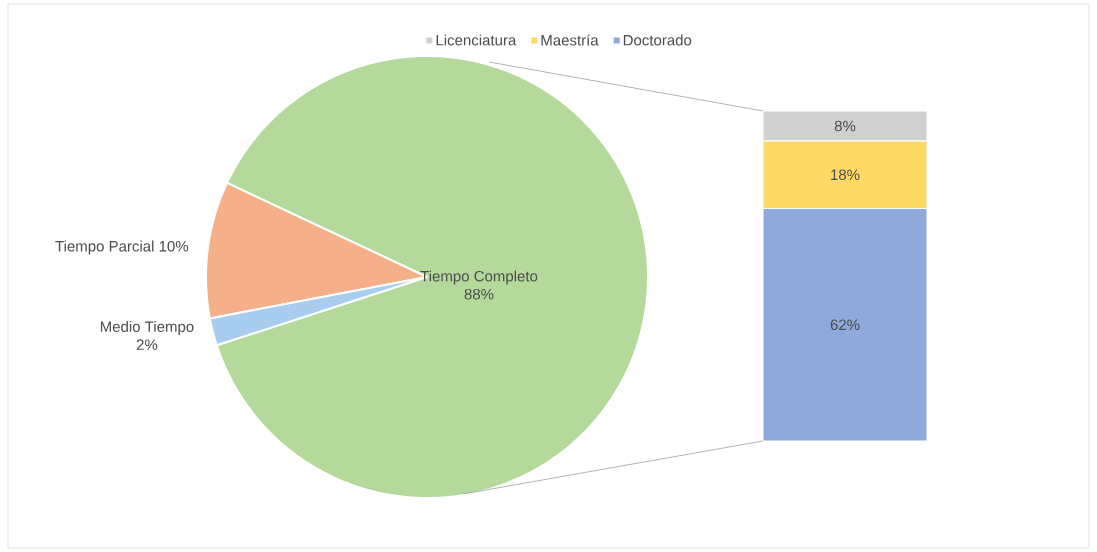 Image resolution: width=1097 pixels, height=552 pixels. Describe the element at coordinates (104, 247) in the screenshot. I see `slice-label: Tiempo Parcial` at that location.